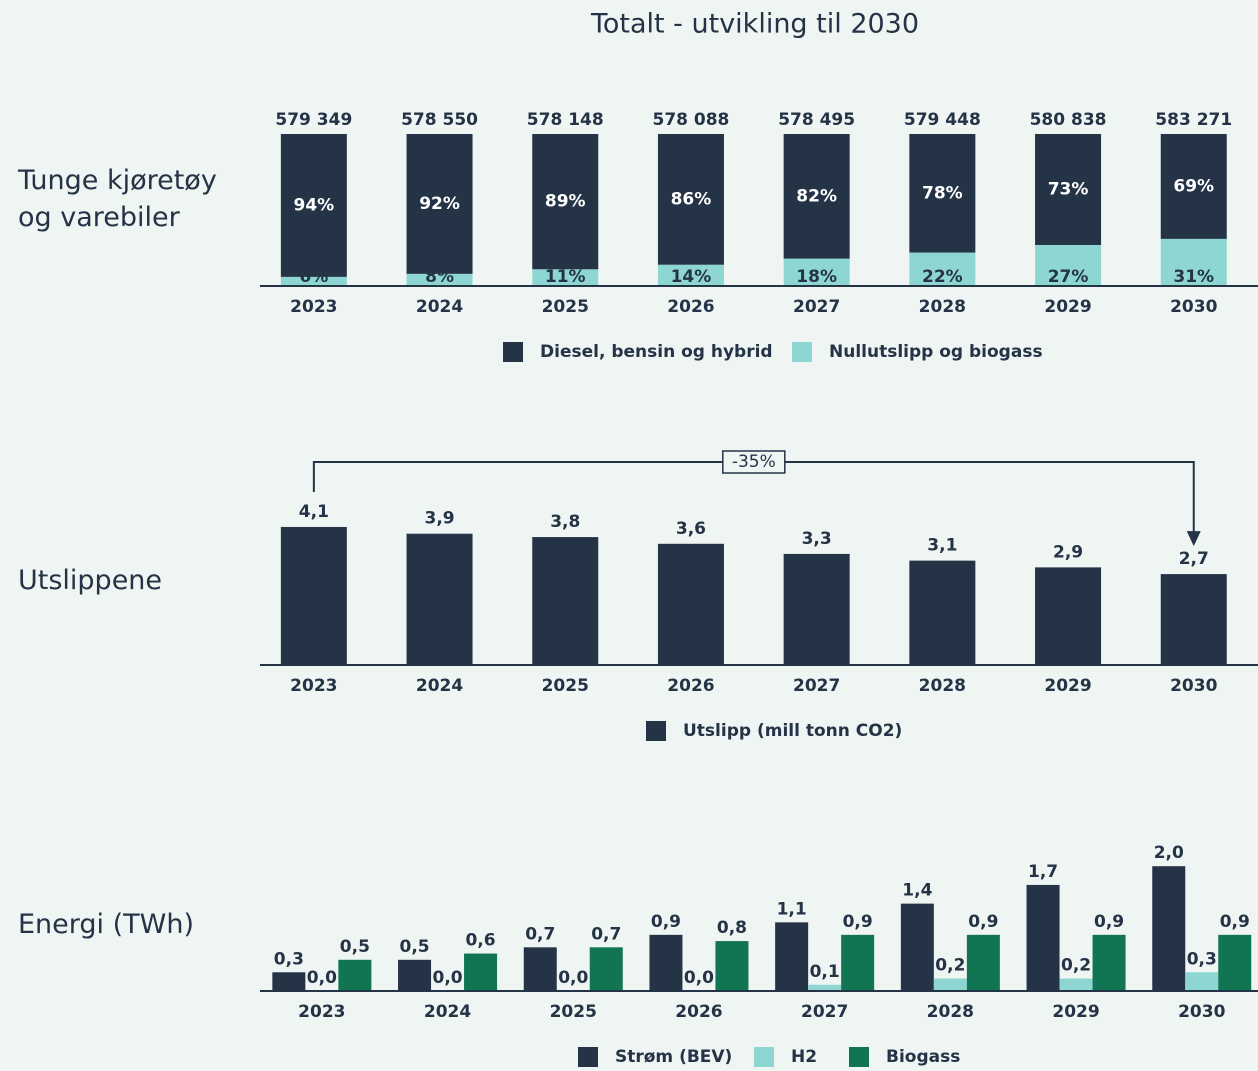 This screenshot has height=1071, width=1258. What do you see at coordinates (313, 120) in the screenshot?
I see `total-label: 579 349` at bounding box center [313, 120].